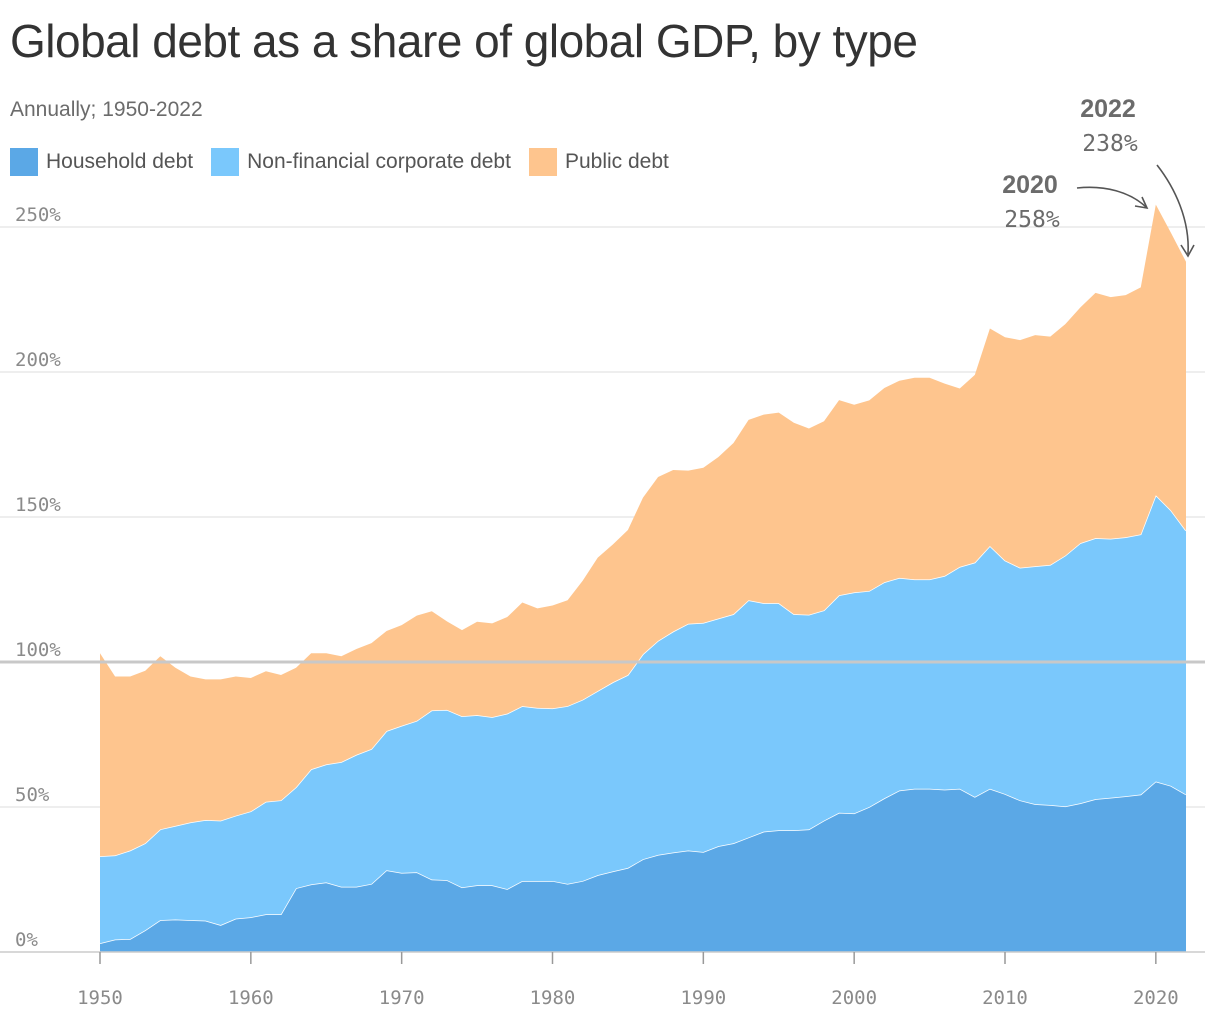 This screenshot has height=1020, width=1220. Describe the element at coordinates (1172, 209) in the screenshot. I see `annotation-2022-arrow` at that location.